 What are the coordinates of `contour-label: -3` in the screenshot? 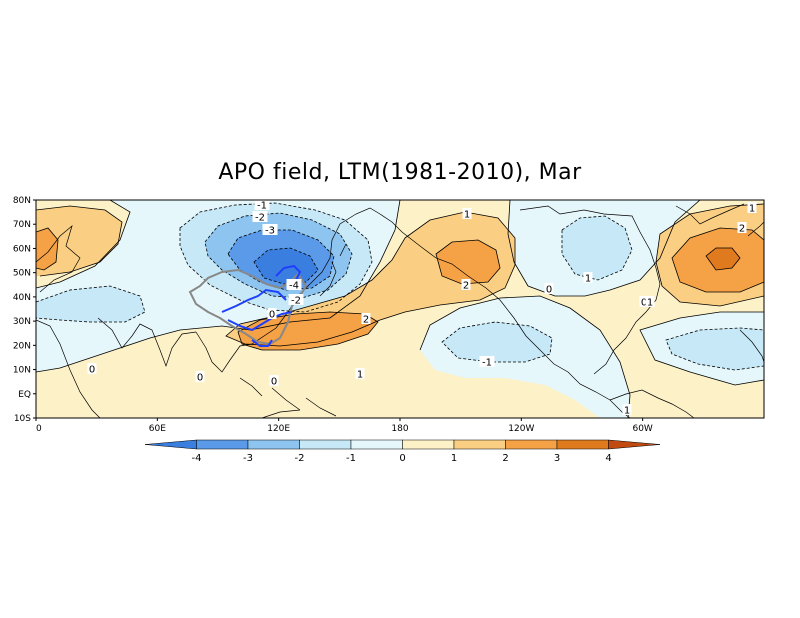 It's located at (270, 230).